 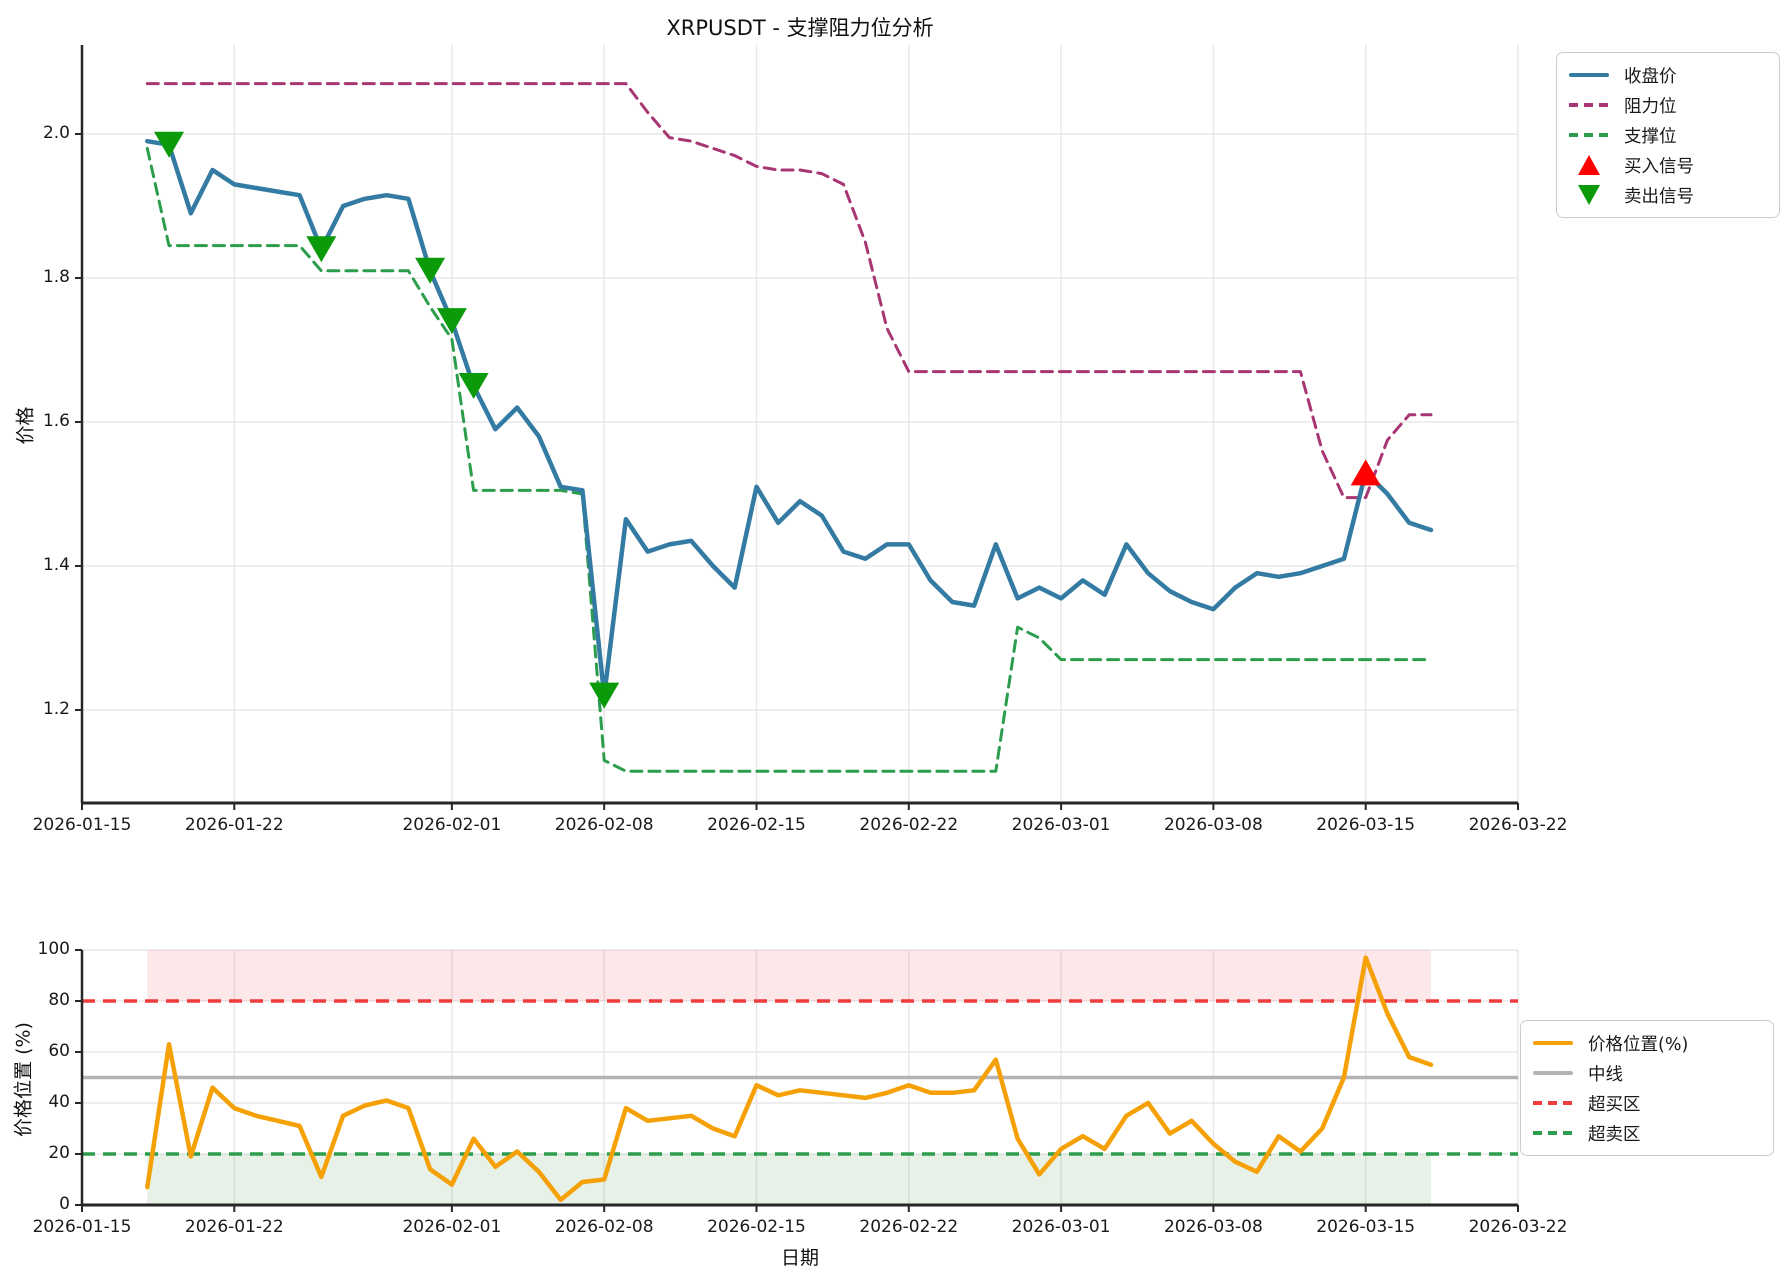 I want to click on legend-item: 卖出信号, so click(x=1668, y=195).